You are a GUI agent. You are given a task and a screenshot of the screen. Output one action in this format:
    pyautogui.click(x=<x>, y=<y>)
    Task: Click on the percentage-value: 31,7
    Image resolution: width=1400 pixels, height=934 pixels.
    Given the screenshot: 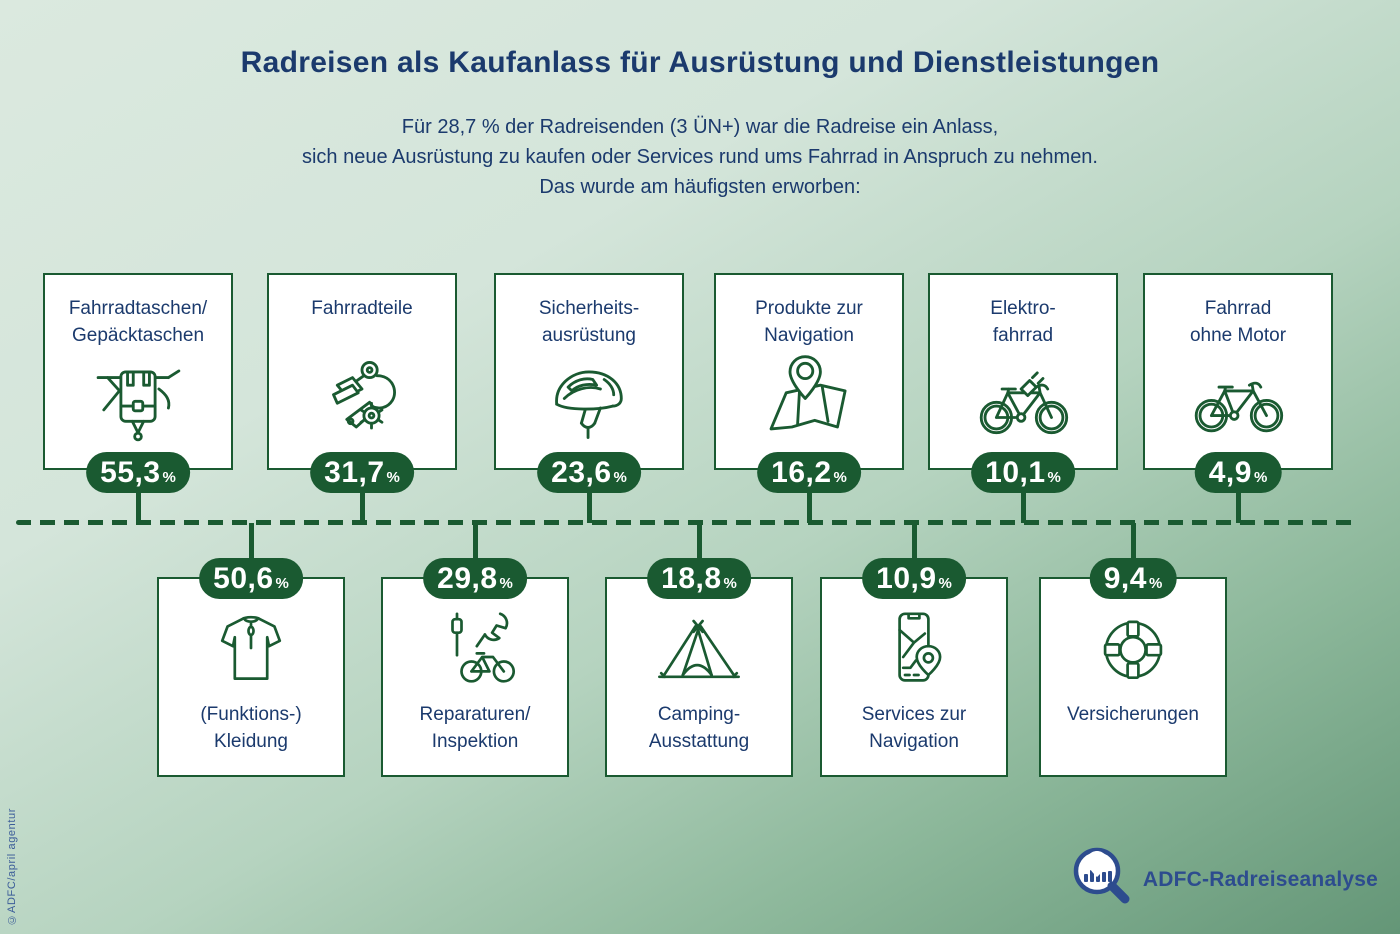 What is the action you would take?
    pyautogui.click(x=354, y=472)
    